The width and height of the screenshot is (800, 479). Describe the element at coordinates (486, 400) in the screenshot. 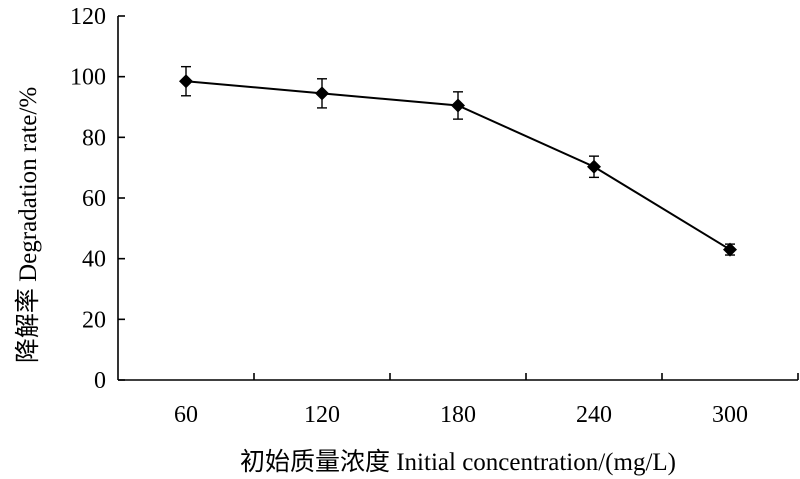

I see `x-ticks: 60 120 180 240 300` at that location.